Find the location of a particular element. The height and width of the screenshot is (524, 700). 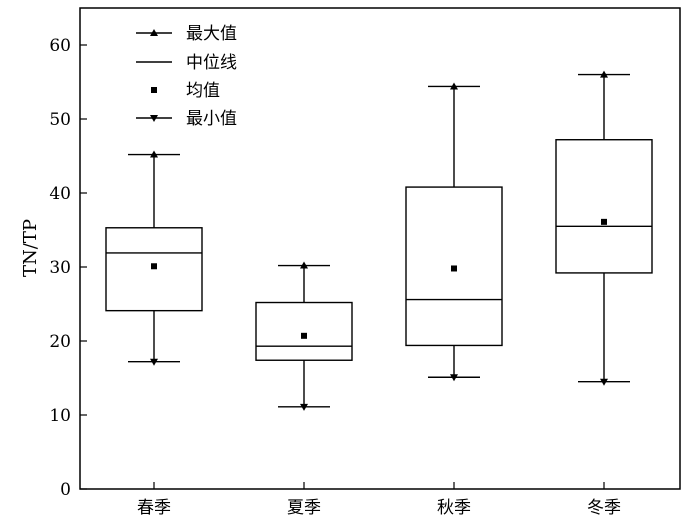

legend-item-min: 最小值 is located at coordinates (186, 119).